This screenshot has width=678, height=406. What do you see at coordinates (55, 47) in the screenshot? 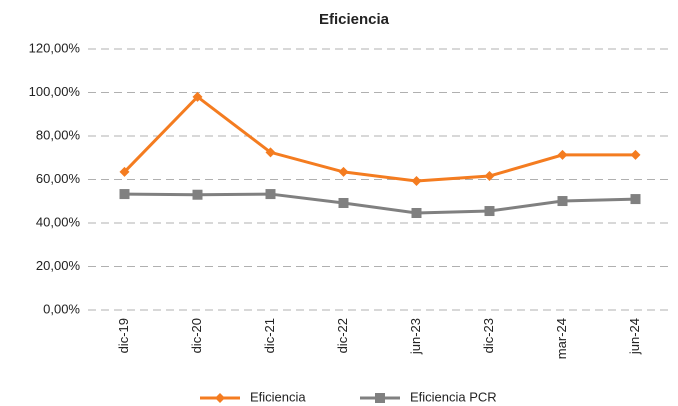
I see `y-tick-label: 120,00%` at bounding box center [55, 47].